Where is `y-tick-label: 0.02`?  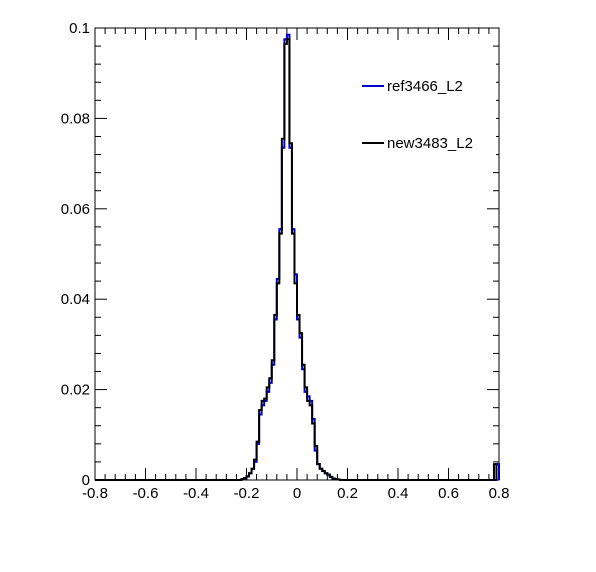 y-tick-label: 0.02 is located at coordinates (75, 390).